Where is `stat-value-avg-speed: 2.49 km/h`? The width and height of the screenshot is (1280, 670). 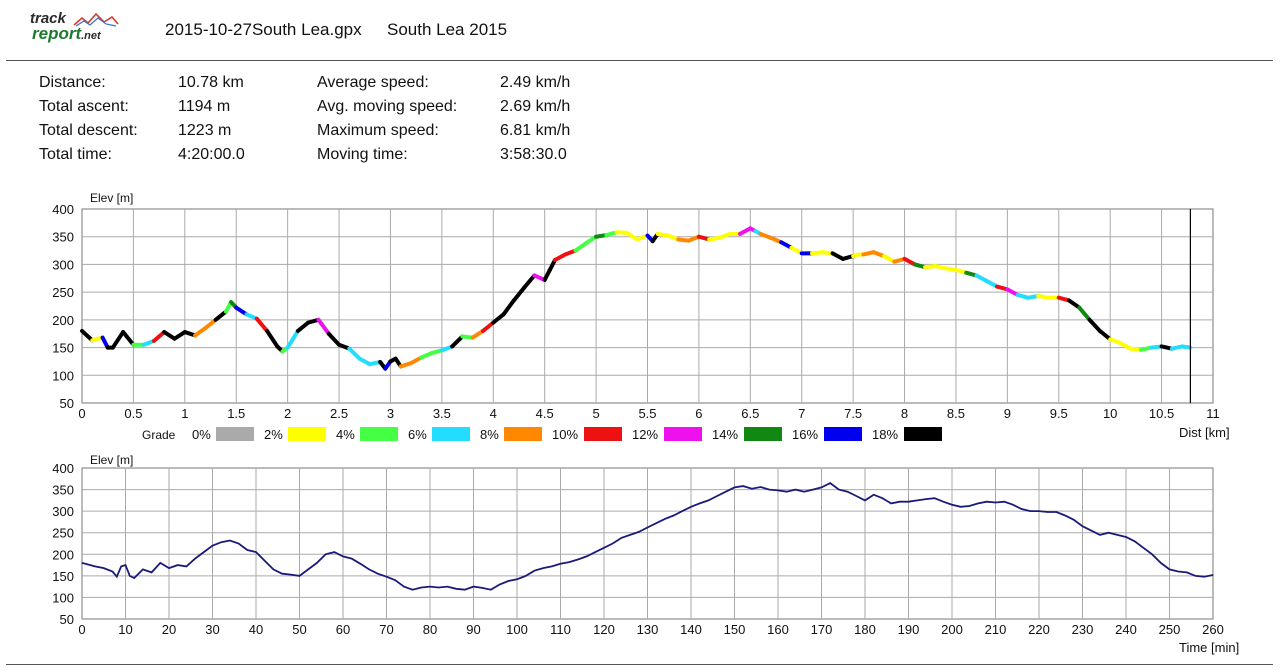
stat-value-avg-speed: 2.49 km/h is located at coordinates (535, 82).